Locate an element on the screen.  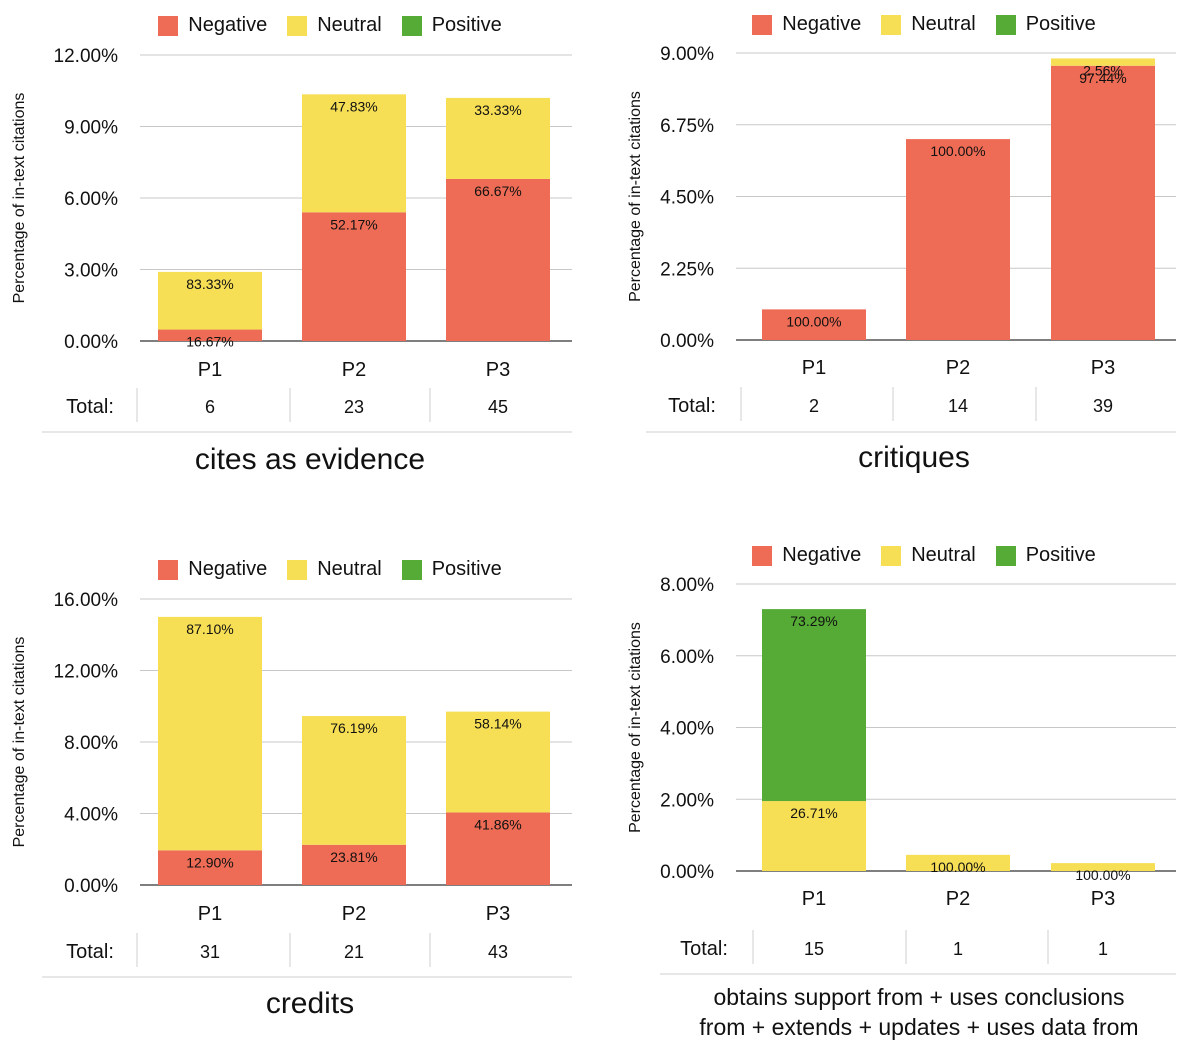
total-value: 15 is located at coordinates (814, 949).